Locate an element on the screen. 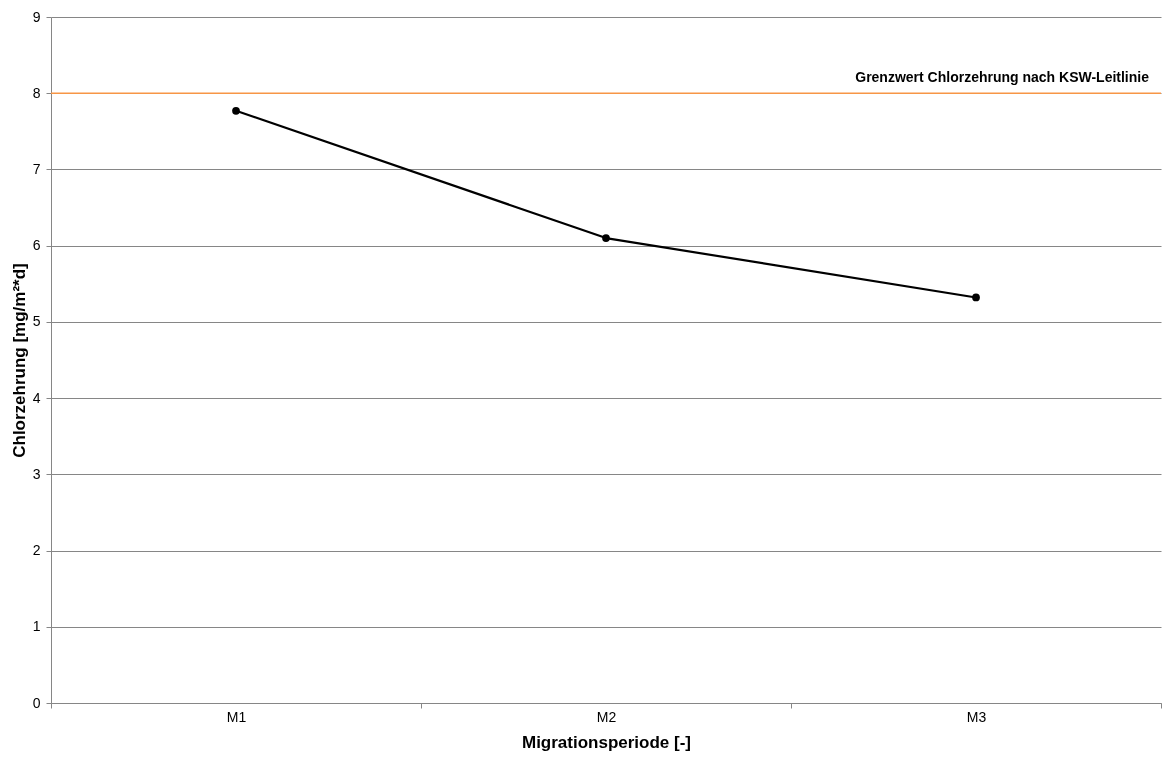 Image resolution: width=1172 pixels, height=760 pixels. y-axis-title: Chlorzehrung [mg/m²*d] is located at coordinates (19, 360).